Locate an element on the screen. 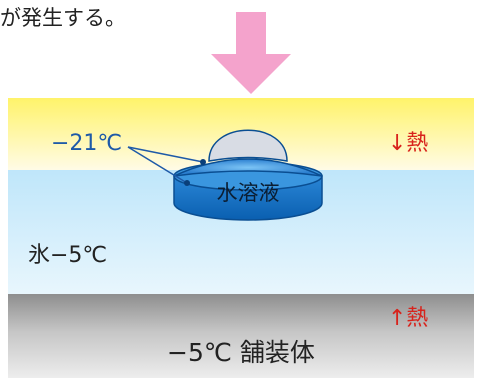 This screenshot has width=482, height=383. heat-up-label: ↑熱 is located at coordinates (408, 318).